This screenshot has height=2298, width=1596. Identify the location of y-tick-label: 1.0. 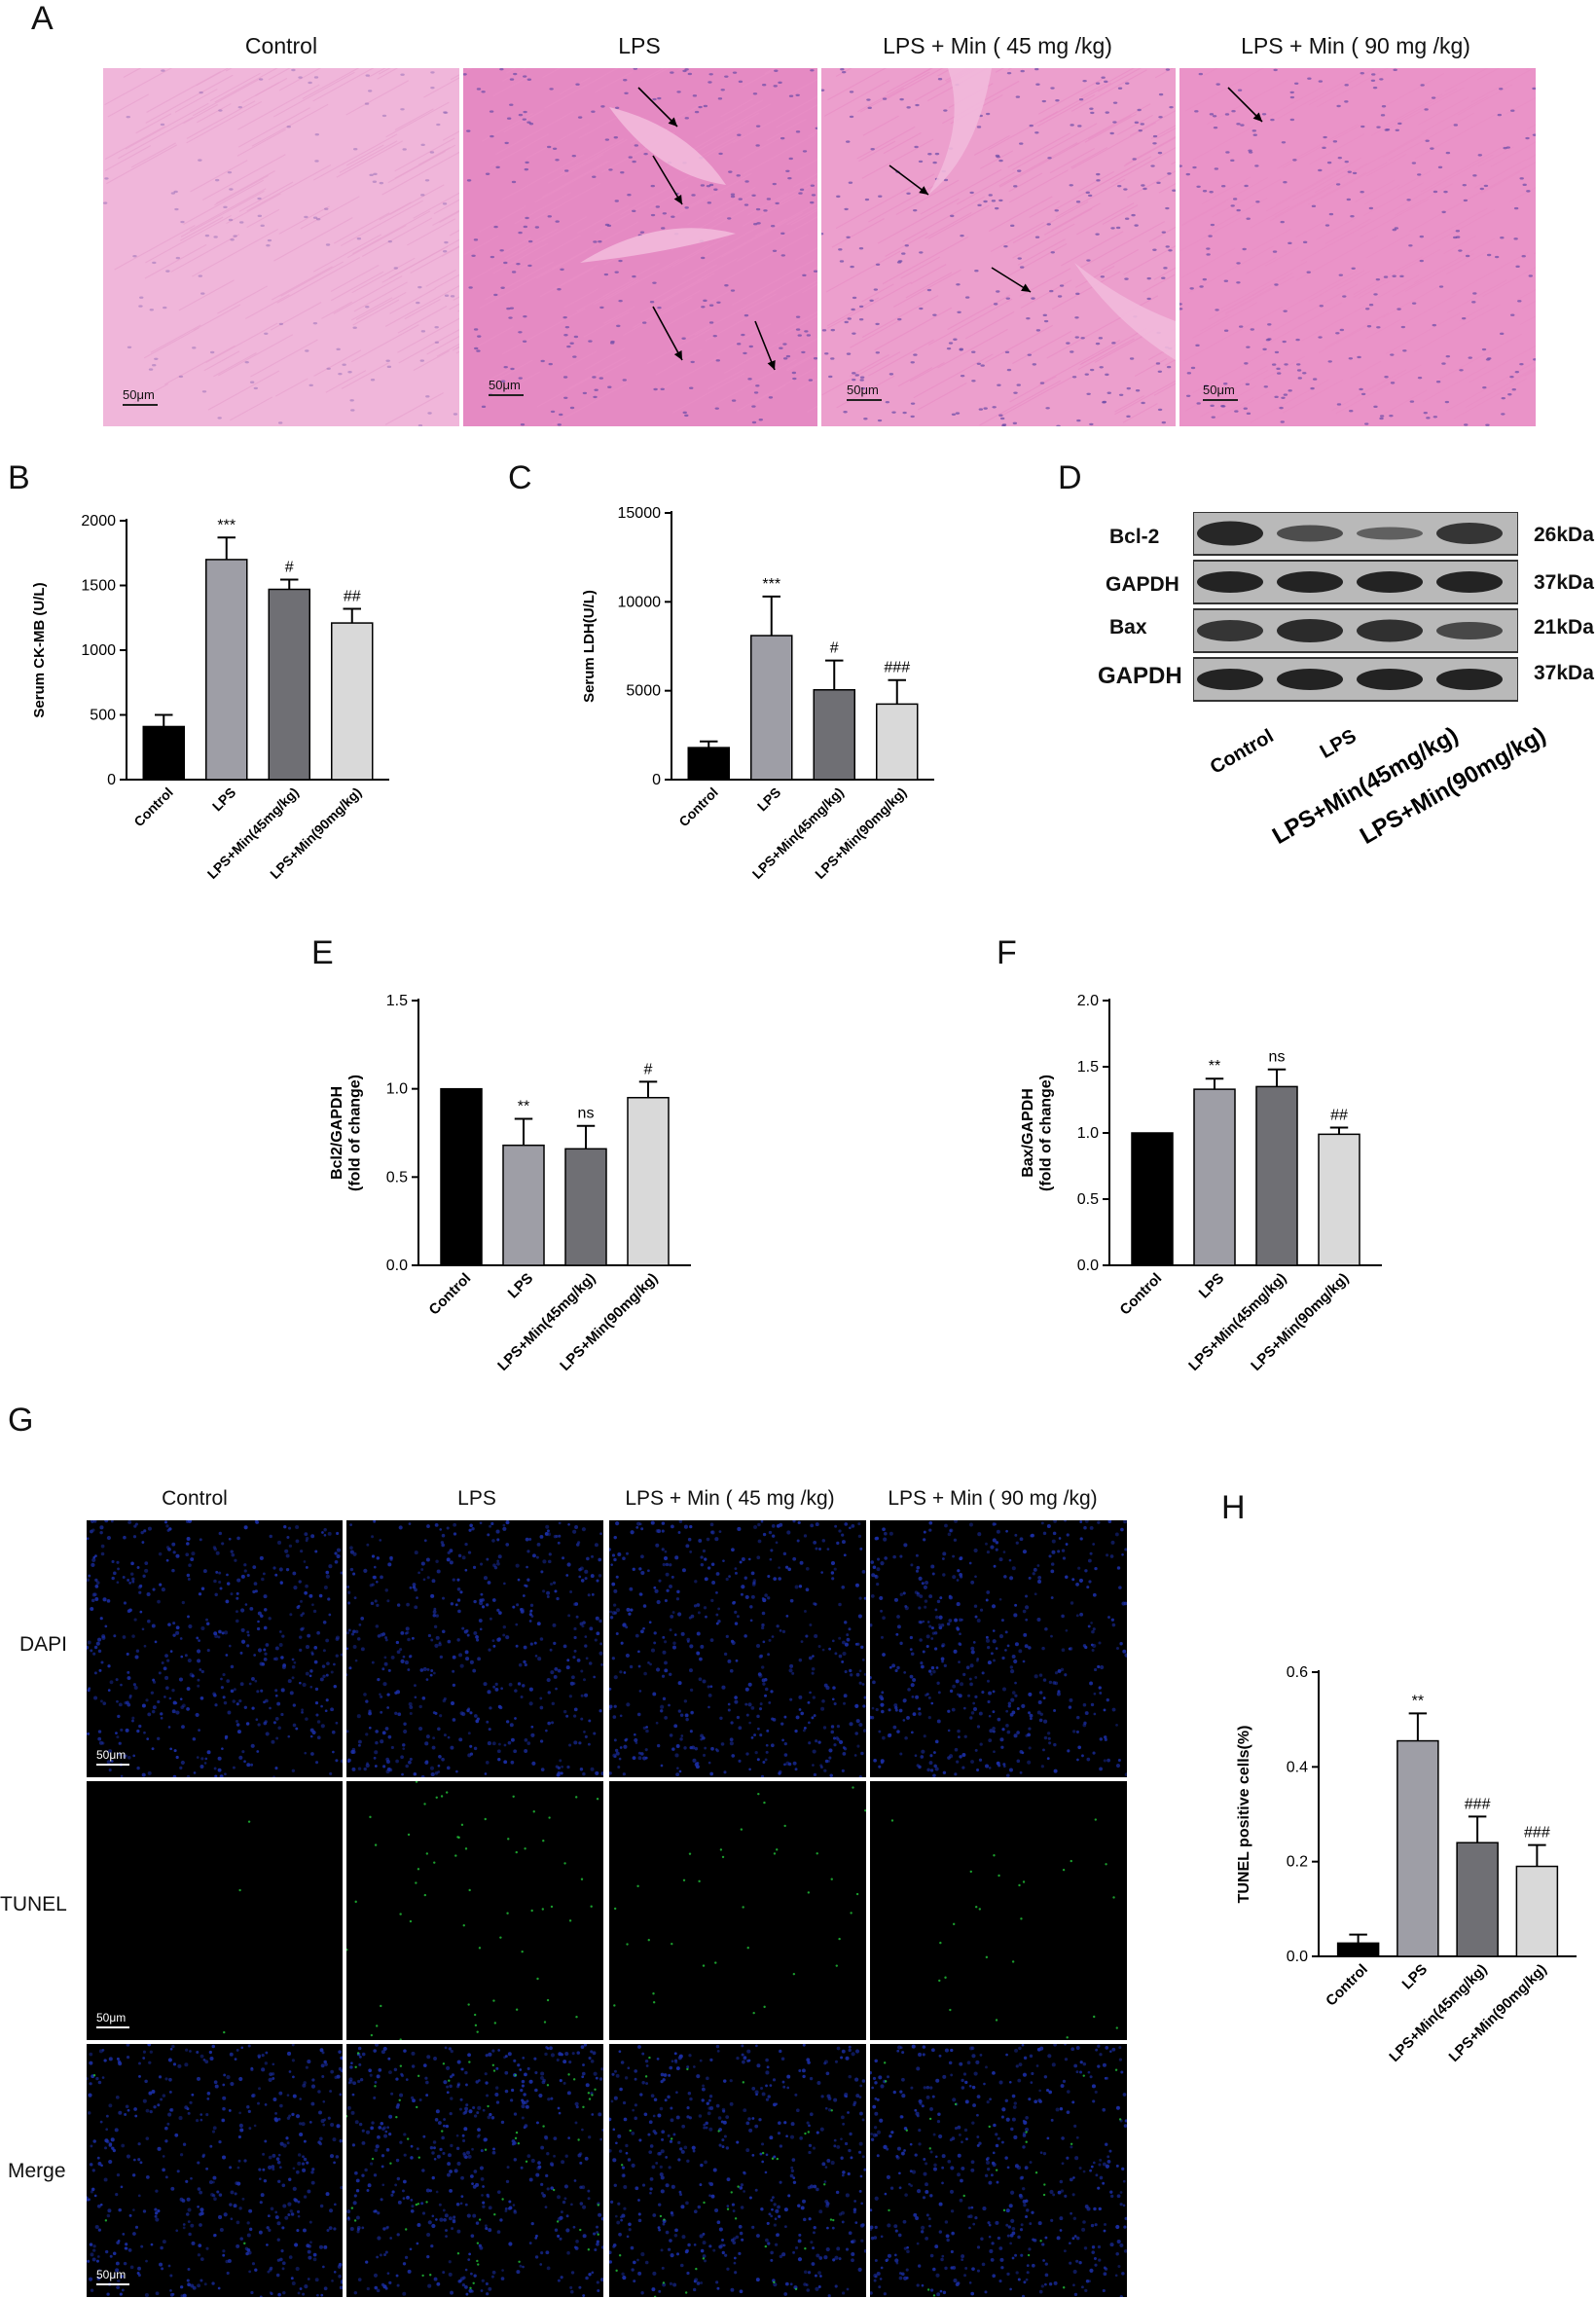
(397, 1089).